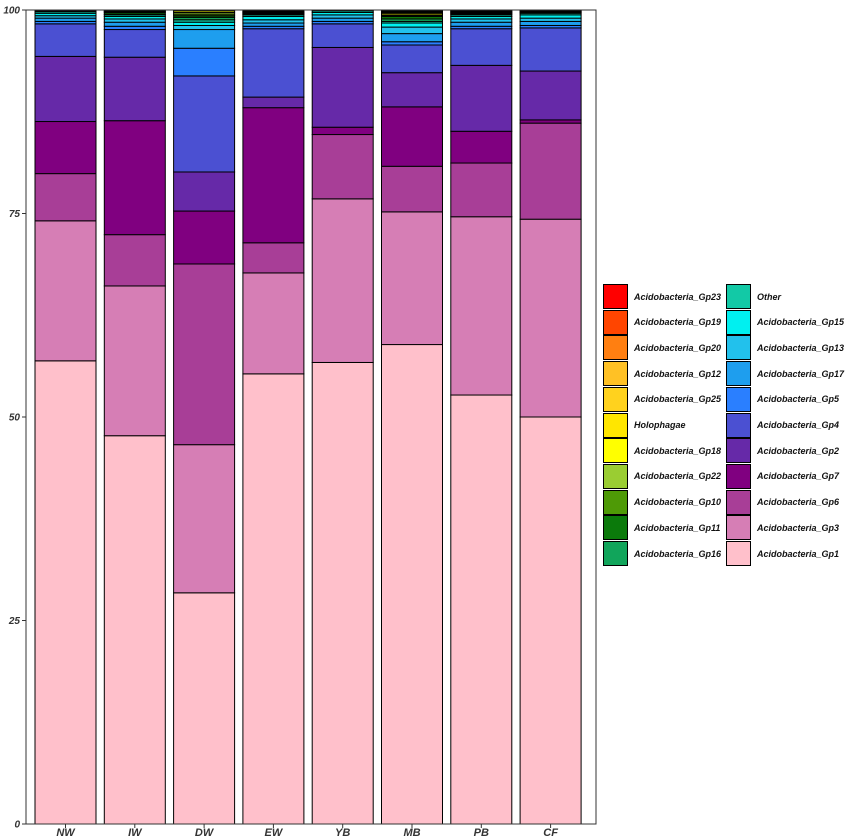 The image size is (851, 839). What do you see at coordinates (798, 476) in the screenshot?
I see `legend-label: Acidobacteria_Gp7` at bounding box center [798, 476].